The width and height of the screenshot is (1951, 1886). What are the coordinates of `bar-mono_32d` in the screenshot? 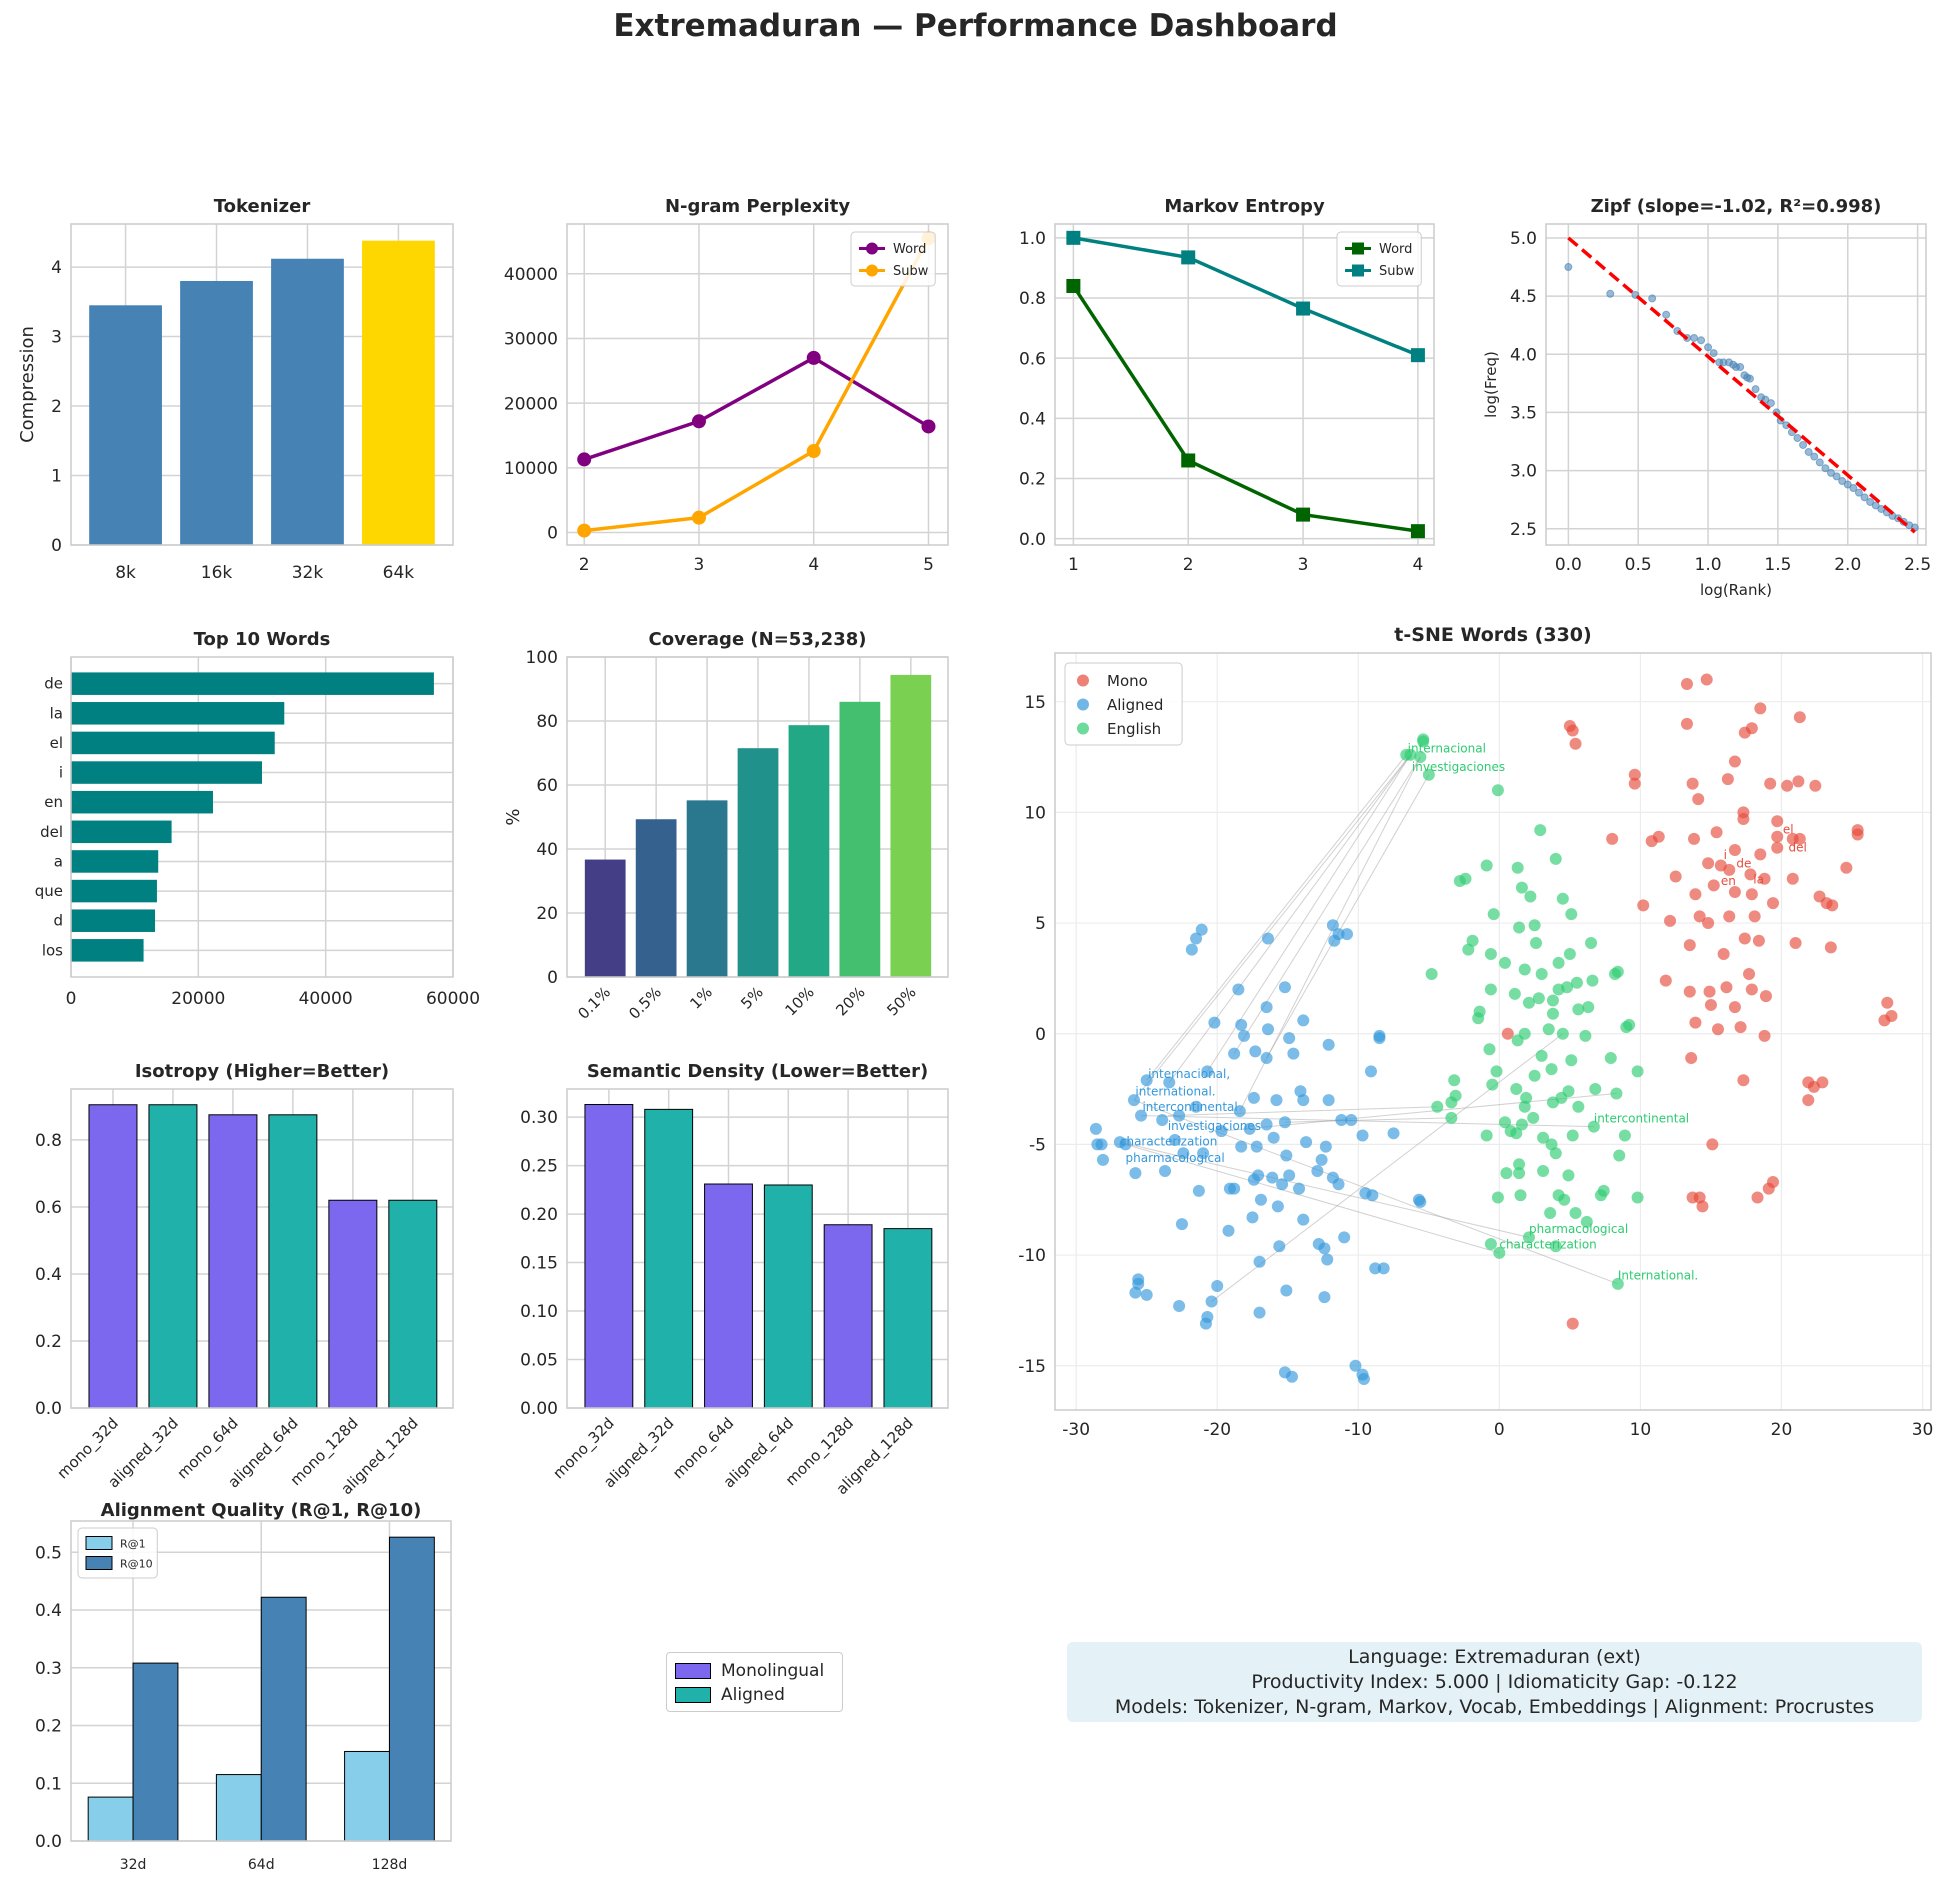 It's located at (609, 1256).